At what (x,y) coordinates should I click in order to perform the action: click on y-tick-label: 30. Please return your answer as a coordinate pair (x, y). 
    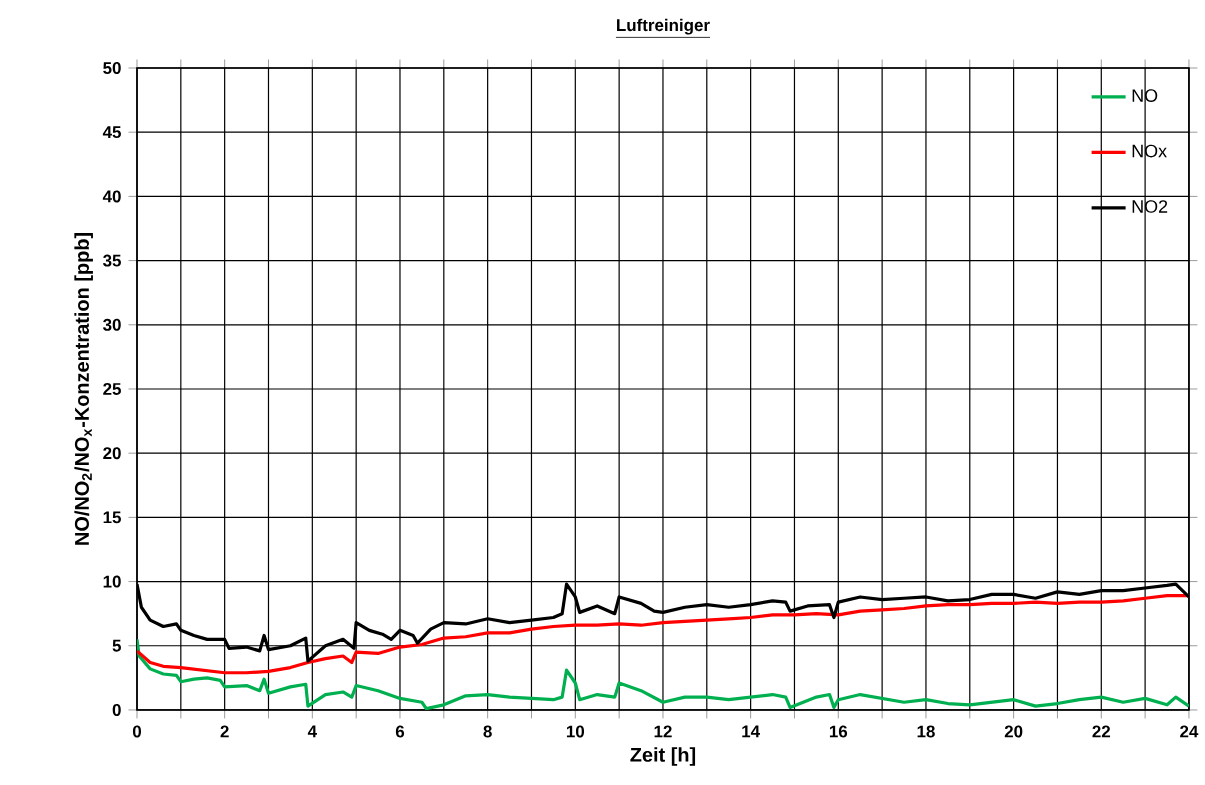
    Looking at the image, I should click on (111, 324).